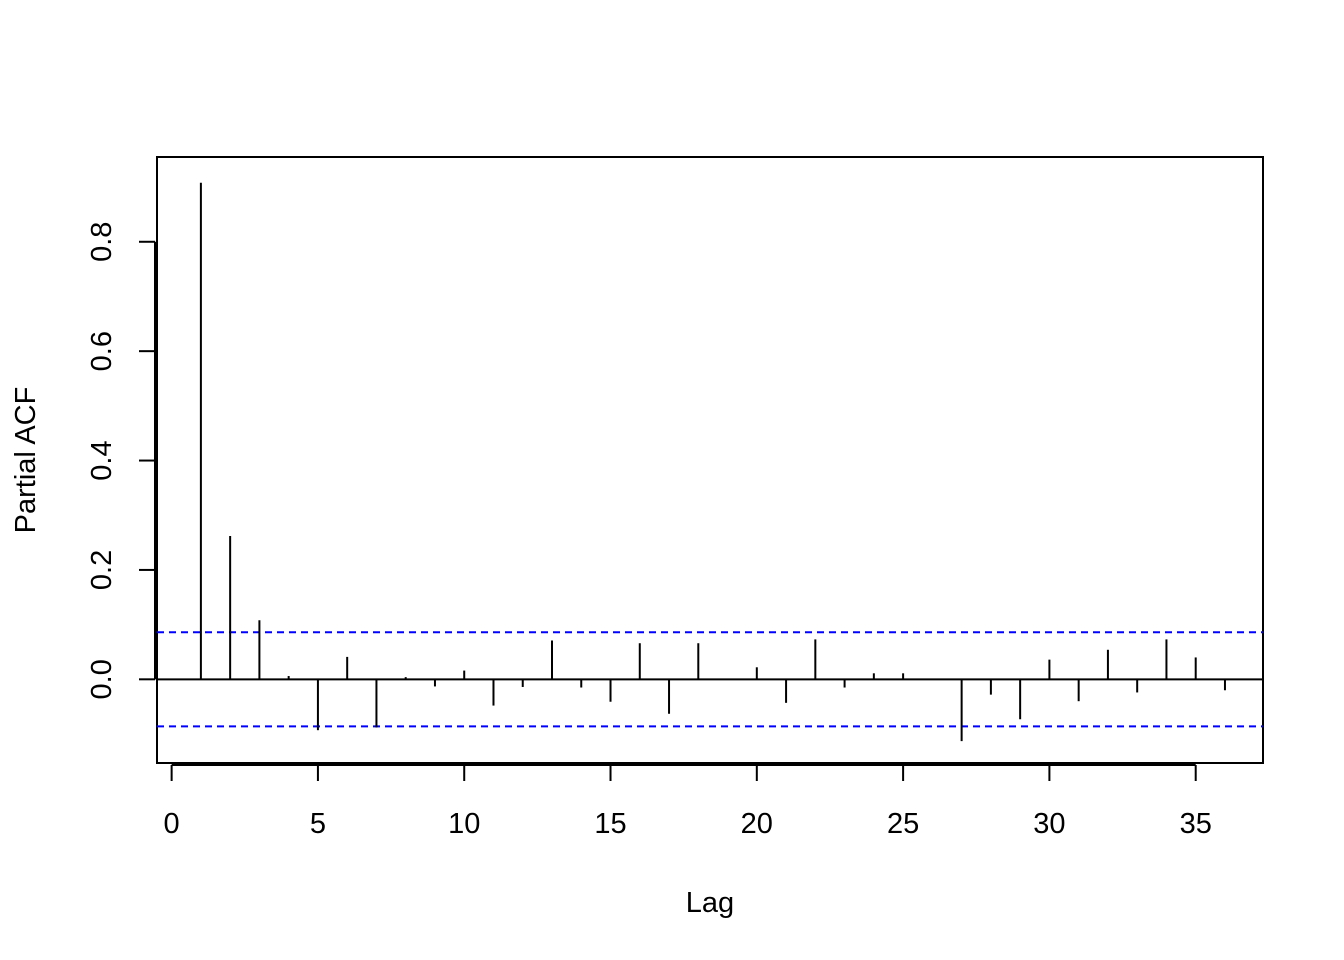 This screenshot has height=960, width=1344. What do you see at coordinates (1049, 824) in the screenshot?
I see `x-tick-label-30: 30` at bounding box center [1049, 824].